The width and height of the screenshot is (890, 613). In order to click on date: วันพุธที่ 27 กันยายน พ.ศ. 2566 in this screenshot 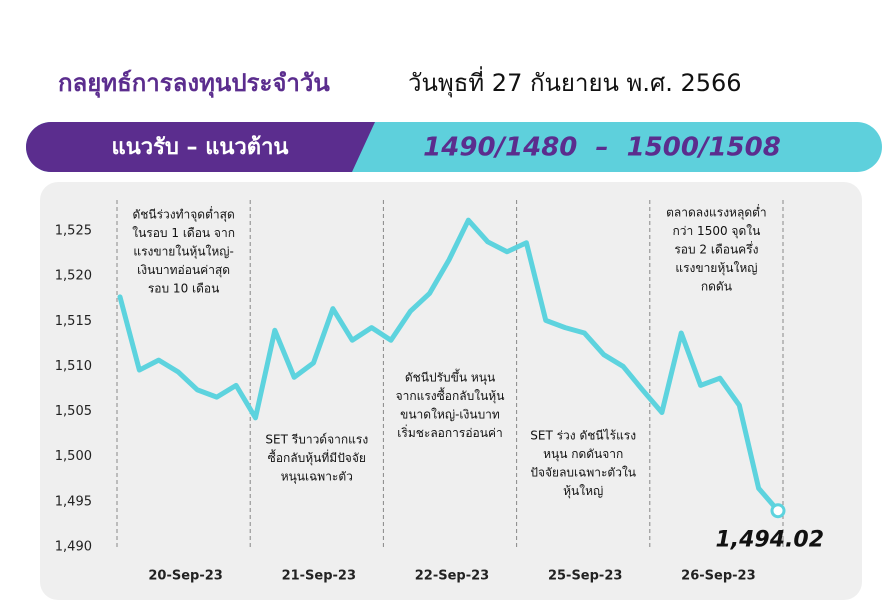, I will do `click(575, 82)`.